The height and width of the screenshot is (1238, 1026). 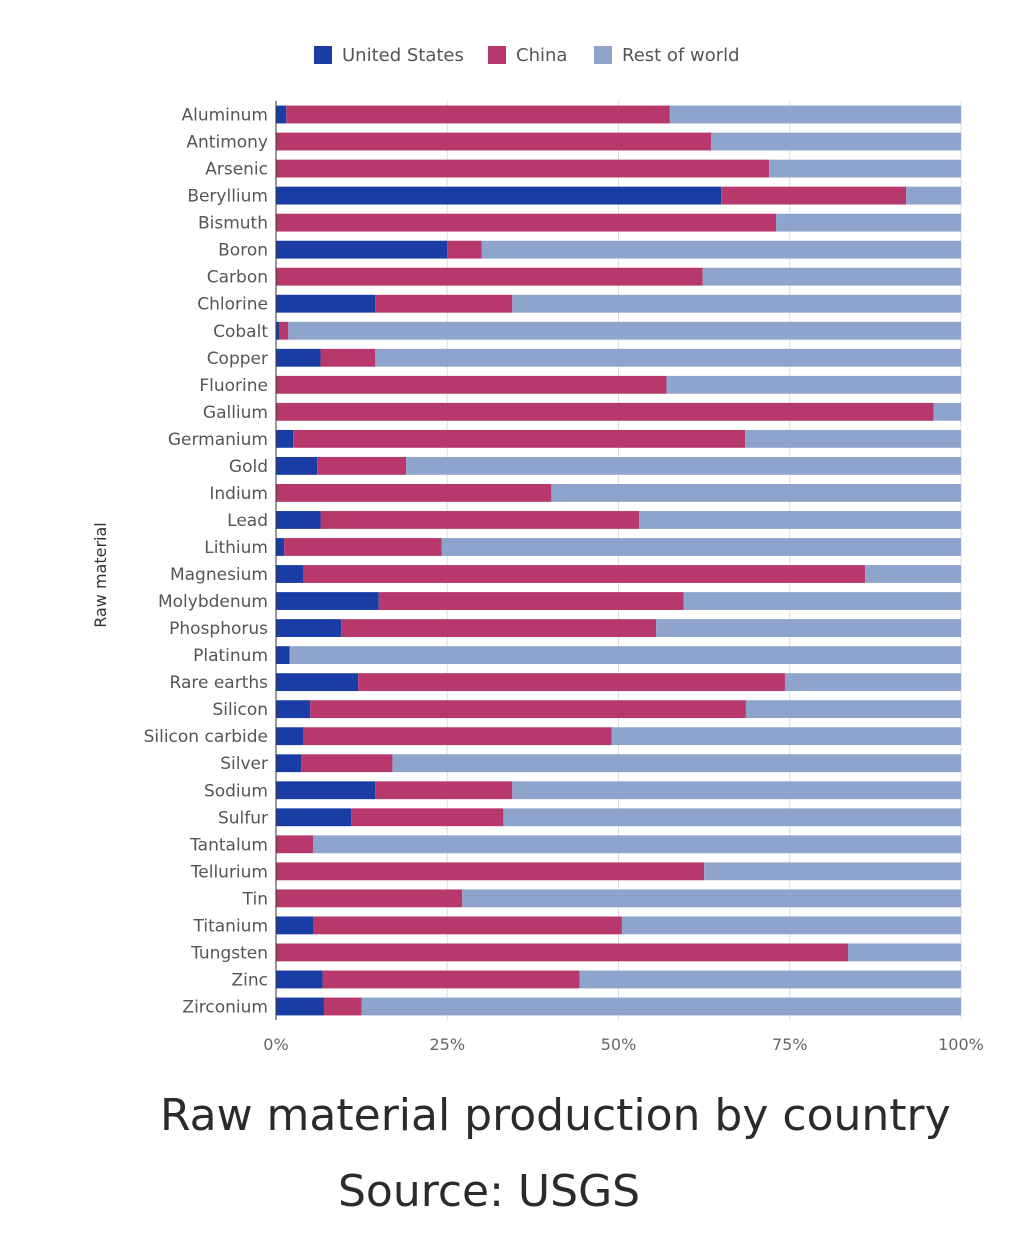 I want to click on bar-carbon-rest-of-world, so click(x=831, y=276).